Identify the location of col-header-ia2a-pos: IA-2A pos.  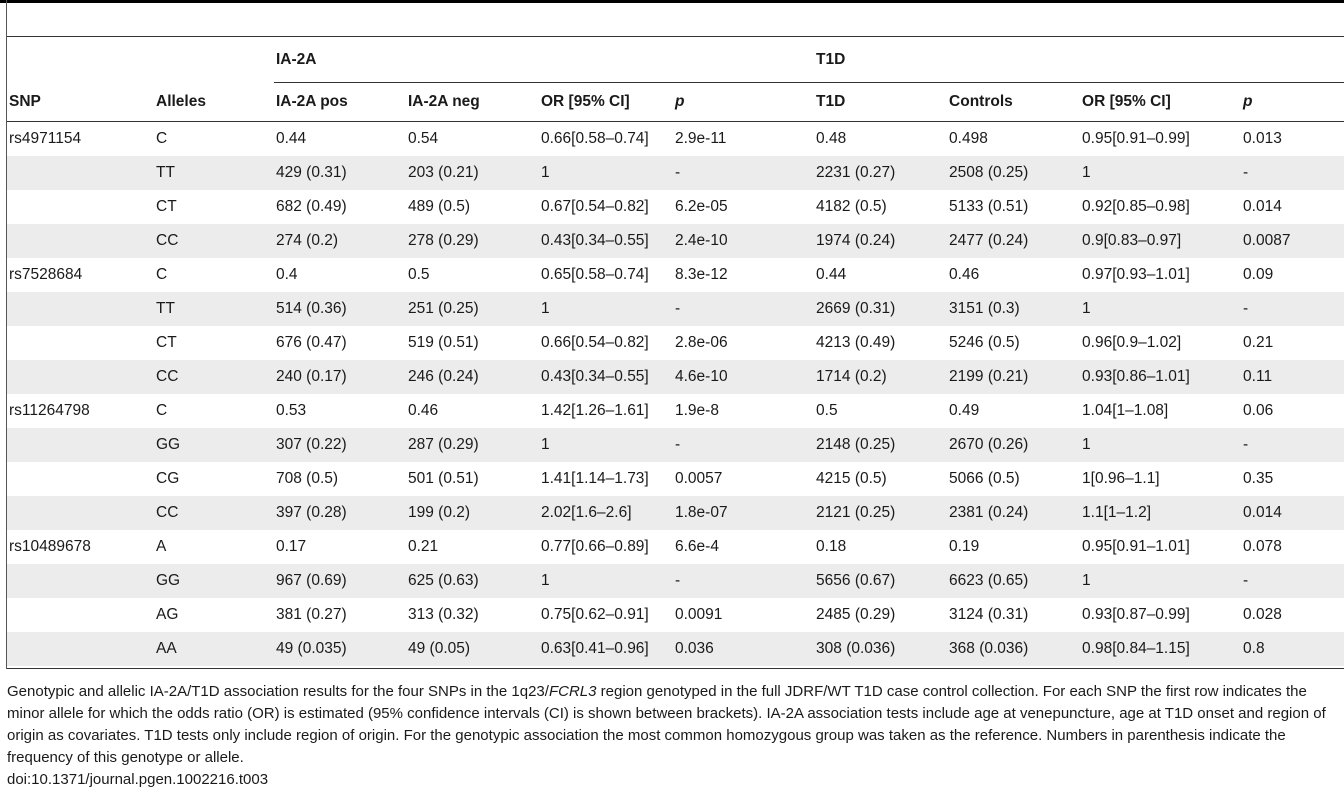
(340, 102).